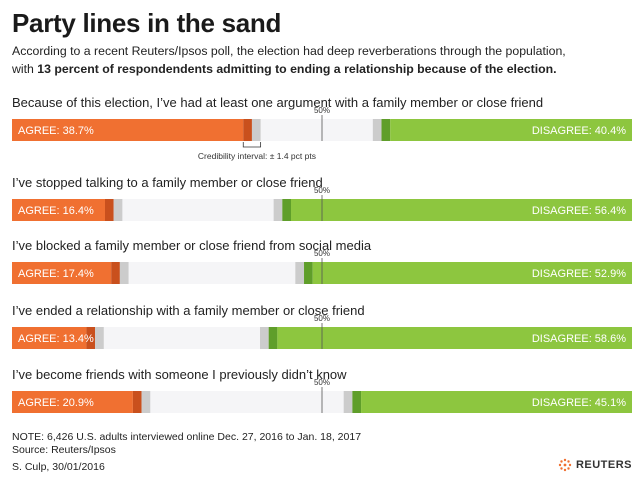  I want to click on agree-value-label: AGREE: 16.4%, so click(56, 211).